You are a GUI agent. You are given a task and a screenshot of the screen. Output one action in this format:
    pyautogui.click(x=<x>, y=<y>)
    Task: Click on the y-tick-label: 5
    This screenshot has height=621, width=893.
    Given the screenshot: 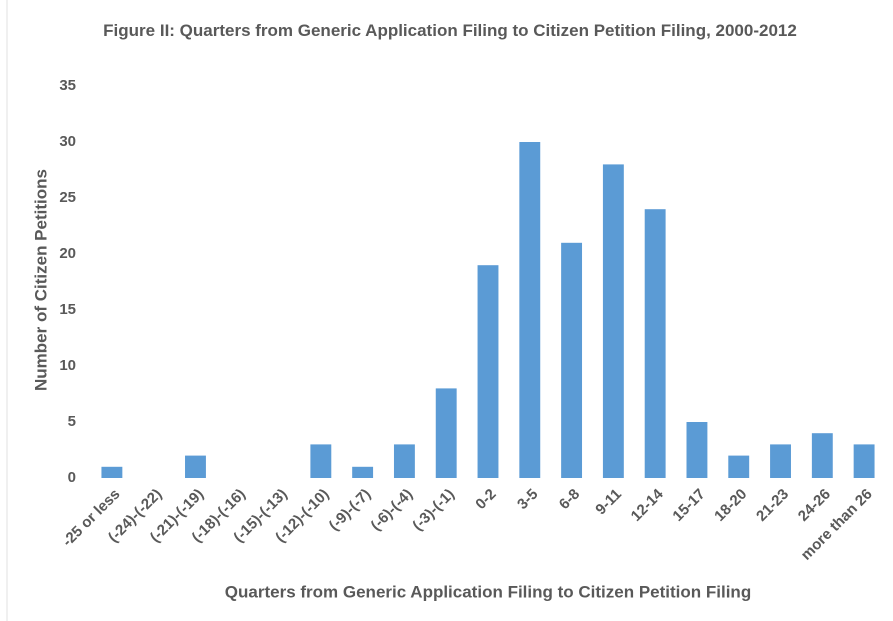 What is the action you would take?
    pyautogui.click(x=72, y=421)
    